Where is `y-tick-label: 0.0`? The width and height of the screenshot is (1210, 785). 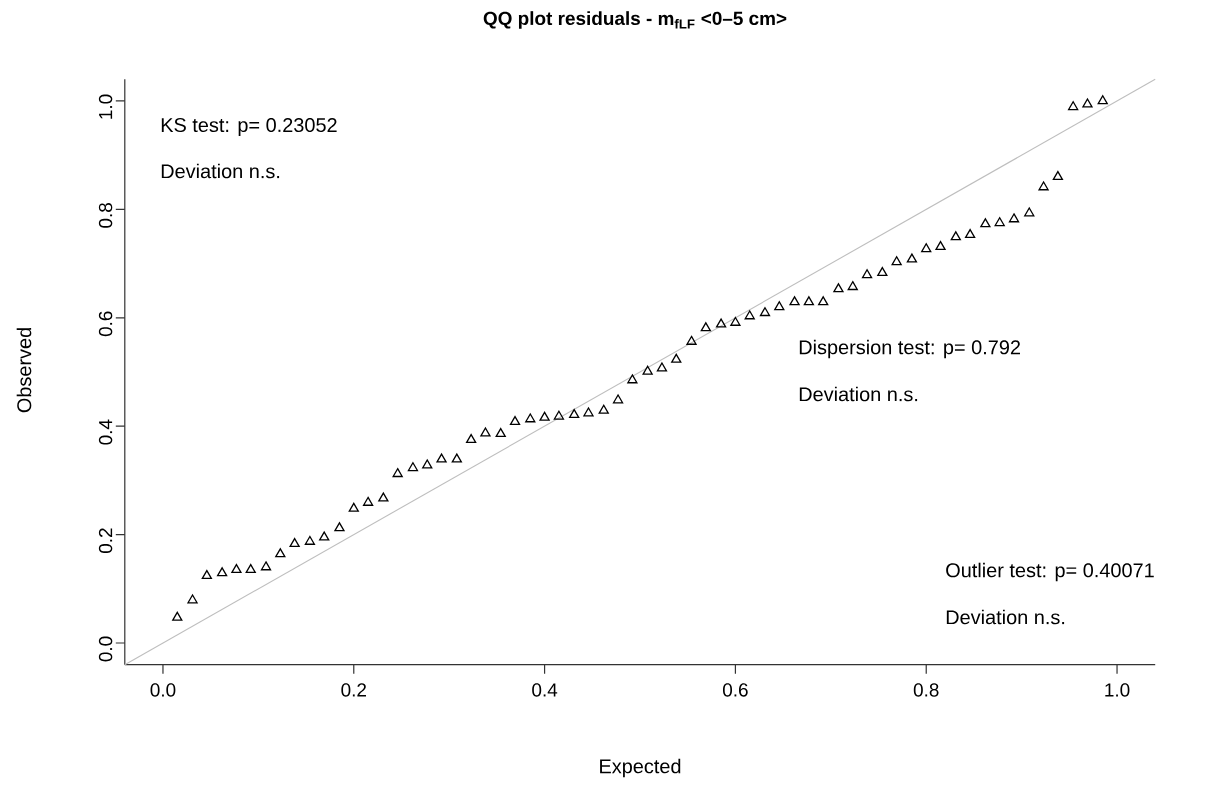
y-tick-label: 0.0 is located at coordinates (105, 649).